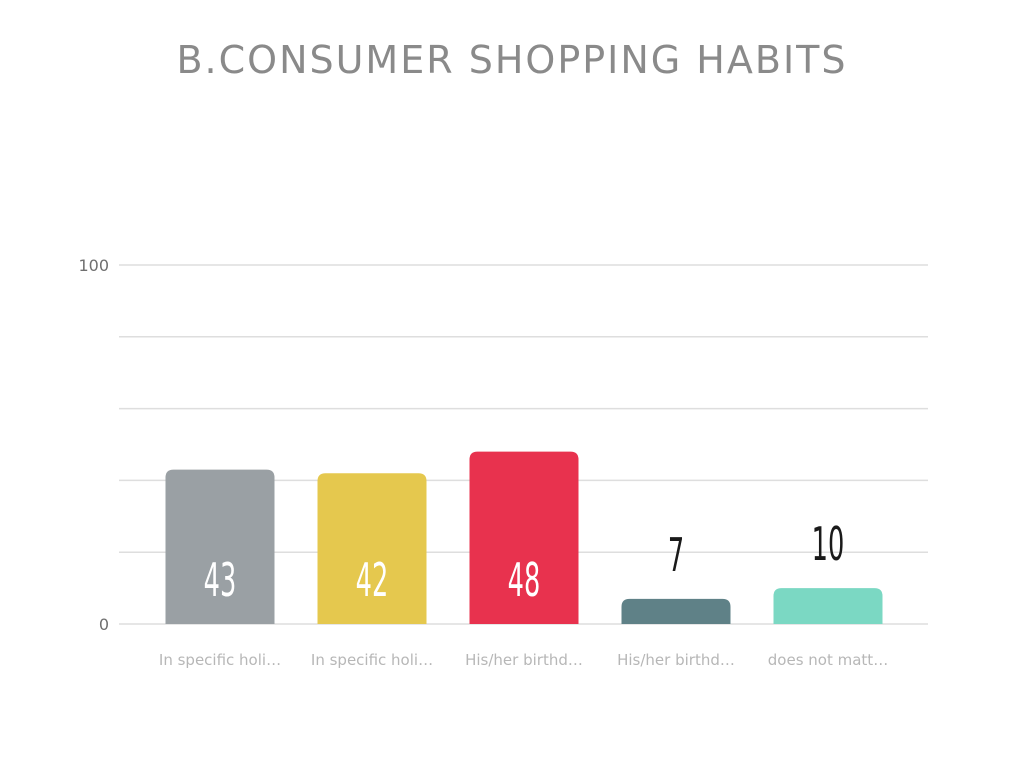  I want to click on y-tick-label: 0, so click(104, 624).